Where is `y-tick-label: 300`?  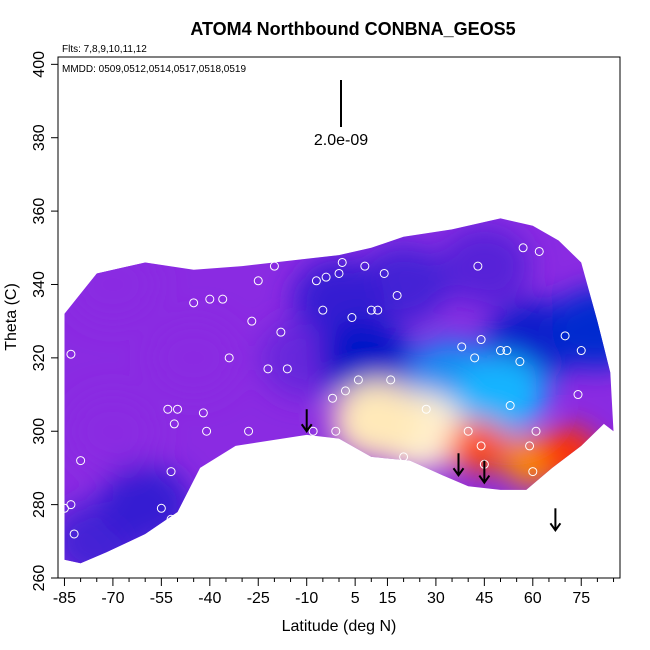 y-tick-label: 300 is located at coordinates (39, 431).